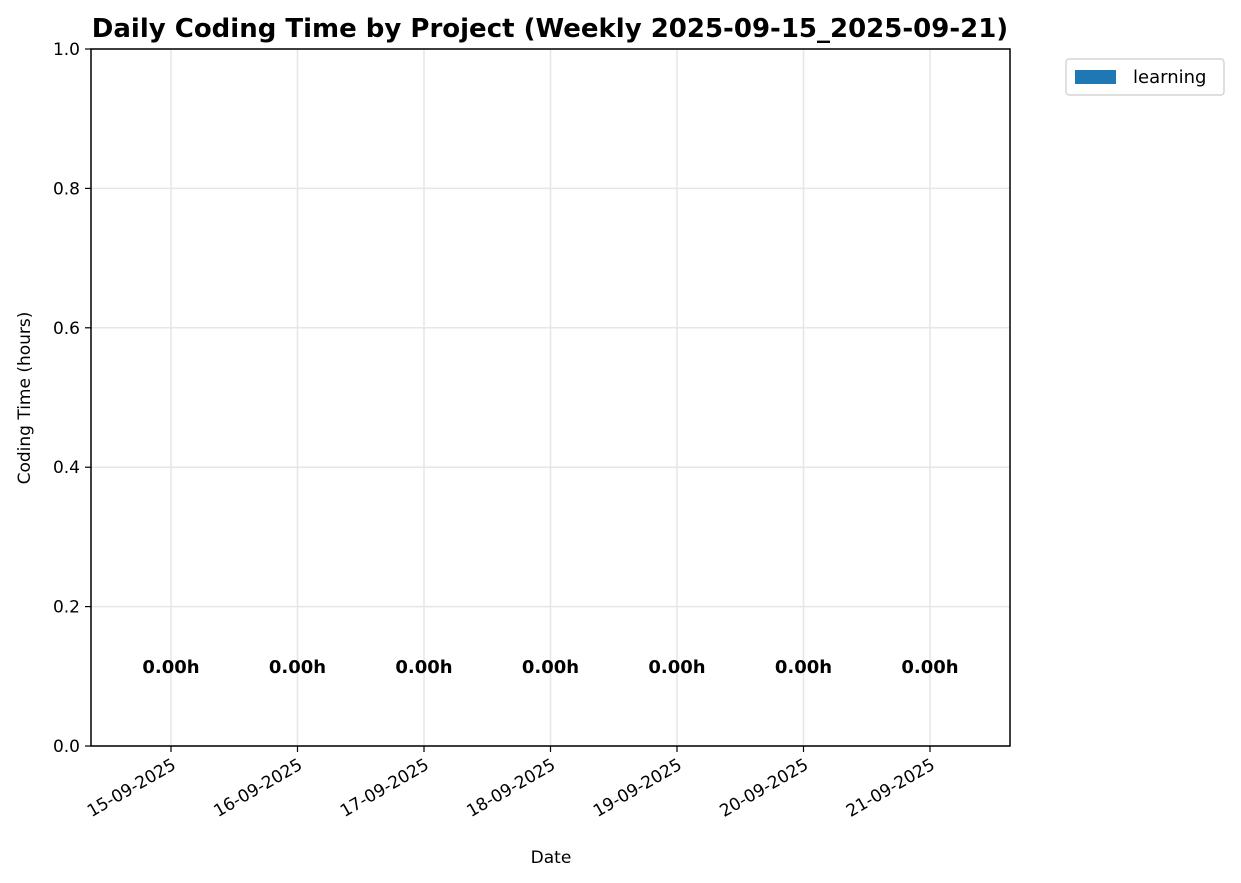 Image resolution: width=1241 pixels, height=883 pixels. I want to click on y-tick-label: 0.8, so click(66, 189).